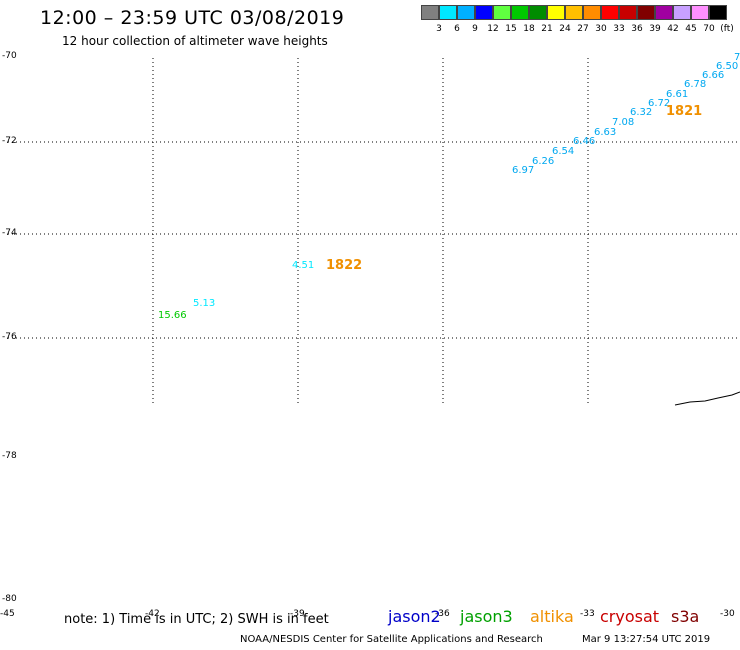 The width and height of the screenshot is (740, 650). What do you see at coordinates (475, 29) in the screenshot?
I see `scale-label: 9` at bounding box center [475, 29].